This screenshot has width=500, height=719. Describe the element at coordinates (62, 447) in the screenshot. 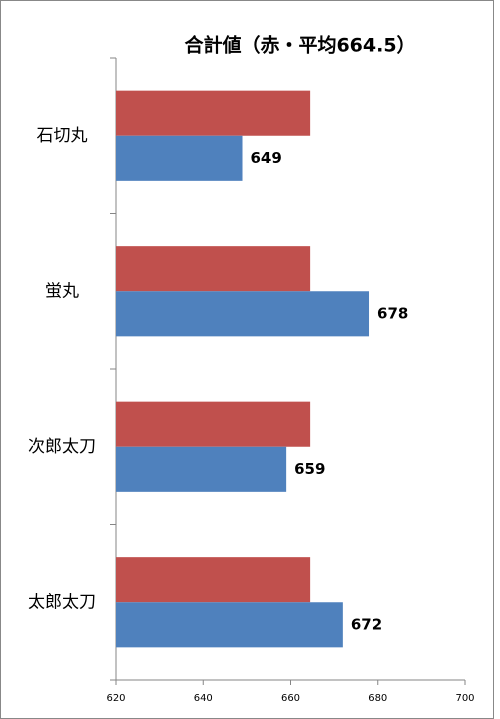

I see `y-tick-label: 次郎太刀` at that location.